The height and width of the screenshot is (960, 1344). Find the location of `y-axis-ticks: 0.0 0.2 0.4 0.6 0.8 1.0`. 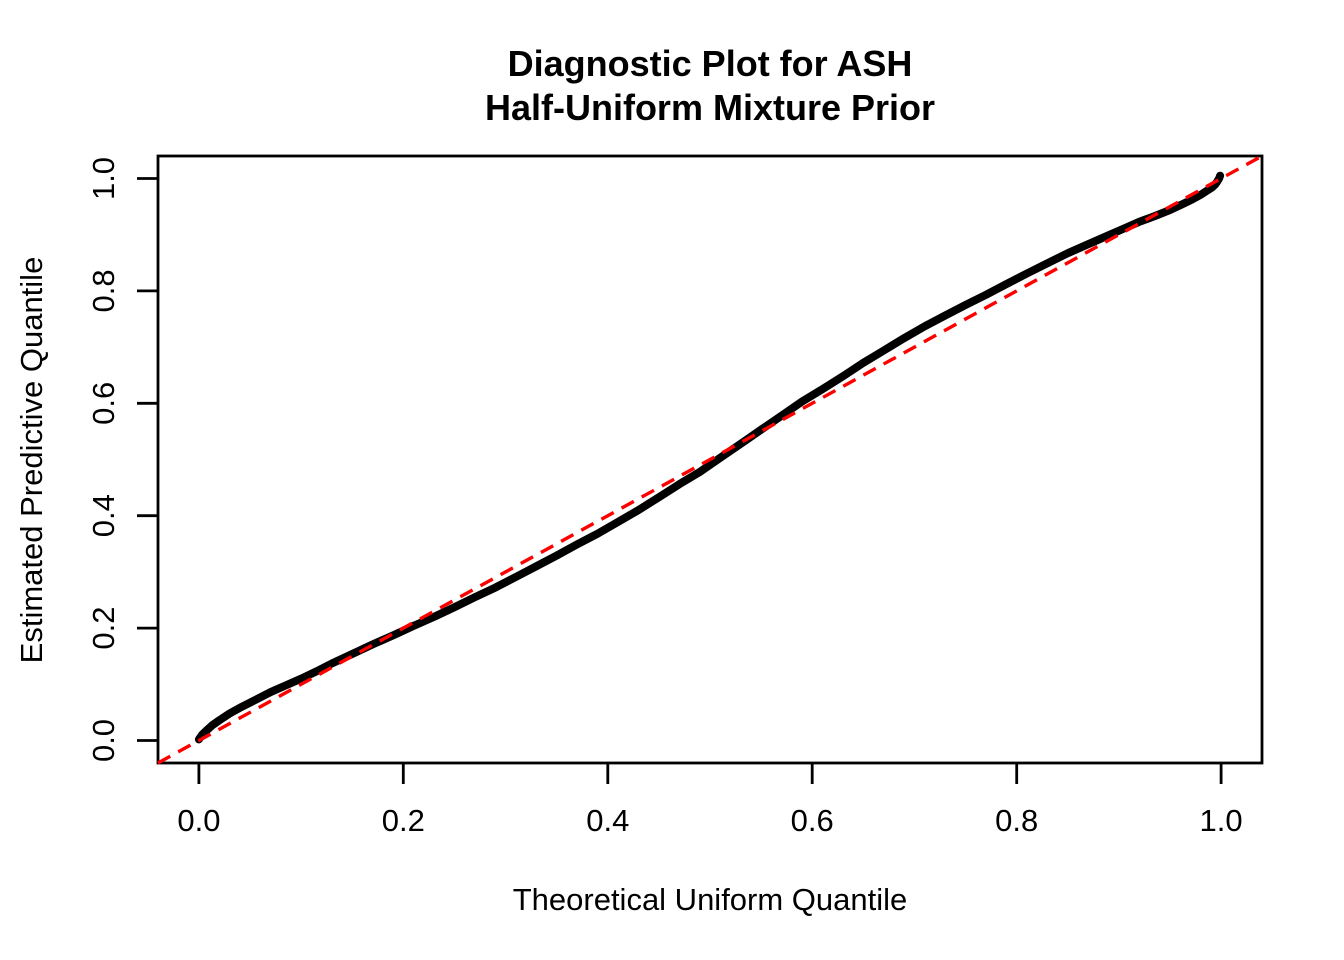

y-axis-ticks: 0.0 0.2 0.4 0.6 0.8 1.0 is located at coordinates (122, 459).